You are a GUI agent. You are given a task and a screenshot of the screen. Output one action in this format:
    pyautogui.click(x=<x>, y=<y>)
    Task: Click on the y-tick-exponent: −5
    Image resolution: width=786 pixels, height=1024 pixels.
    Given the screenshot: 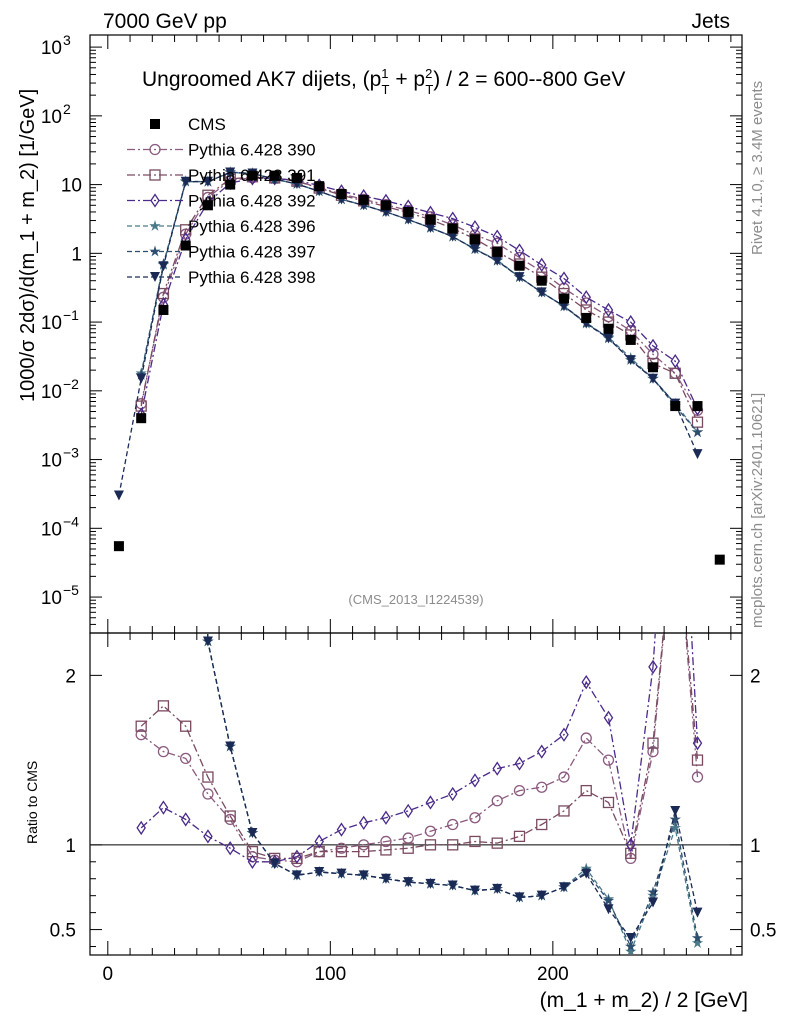 What is the action you would take?
    pyautogui.click(x=71, y=590)
    